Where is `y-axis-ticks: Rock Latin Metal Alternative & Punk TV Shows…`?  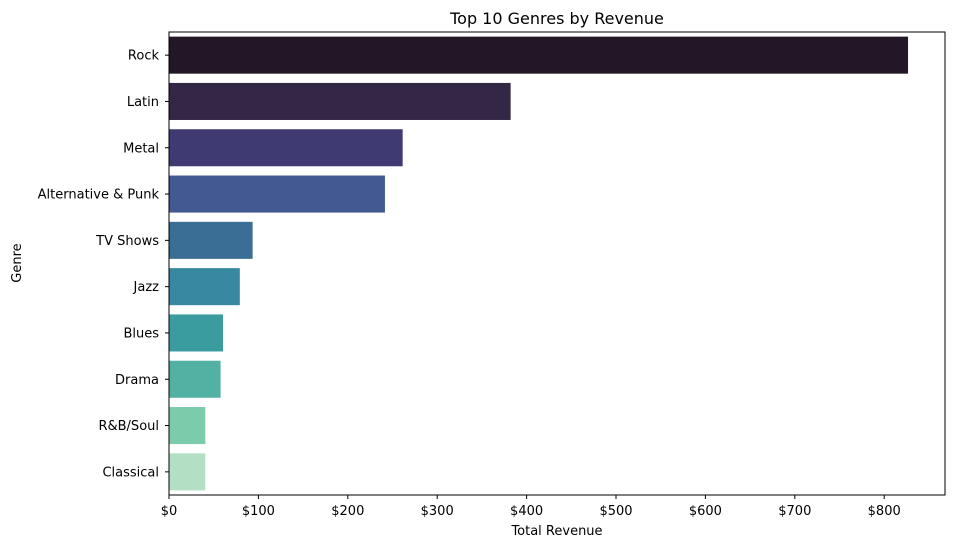 y-axis-ticks: Rock Latin Metal Alternative & Punk TV Shows… is located at coordinates (103, 264).